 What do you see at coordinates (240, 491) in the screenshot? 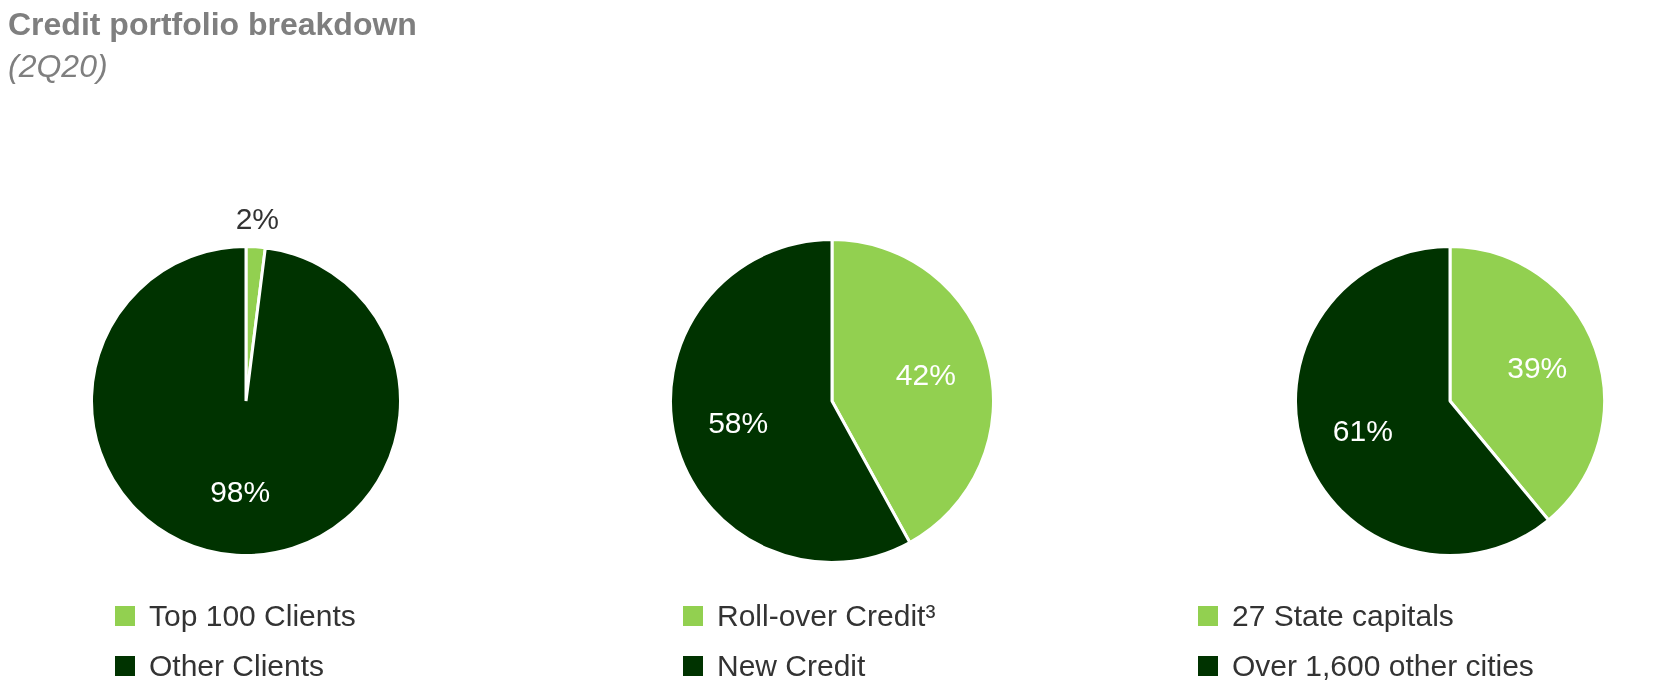
I see `data-label: 98%` at bounding box center [240, 491].